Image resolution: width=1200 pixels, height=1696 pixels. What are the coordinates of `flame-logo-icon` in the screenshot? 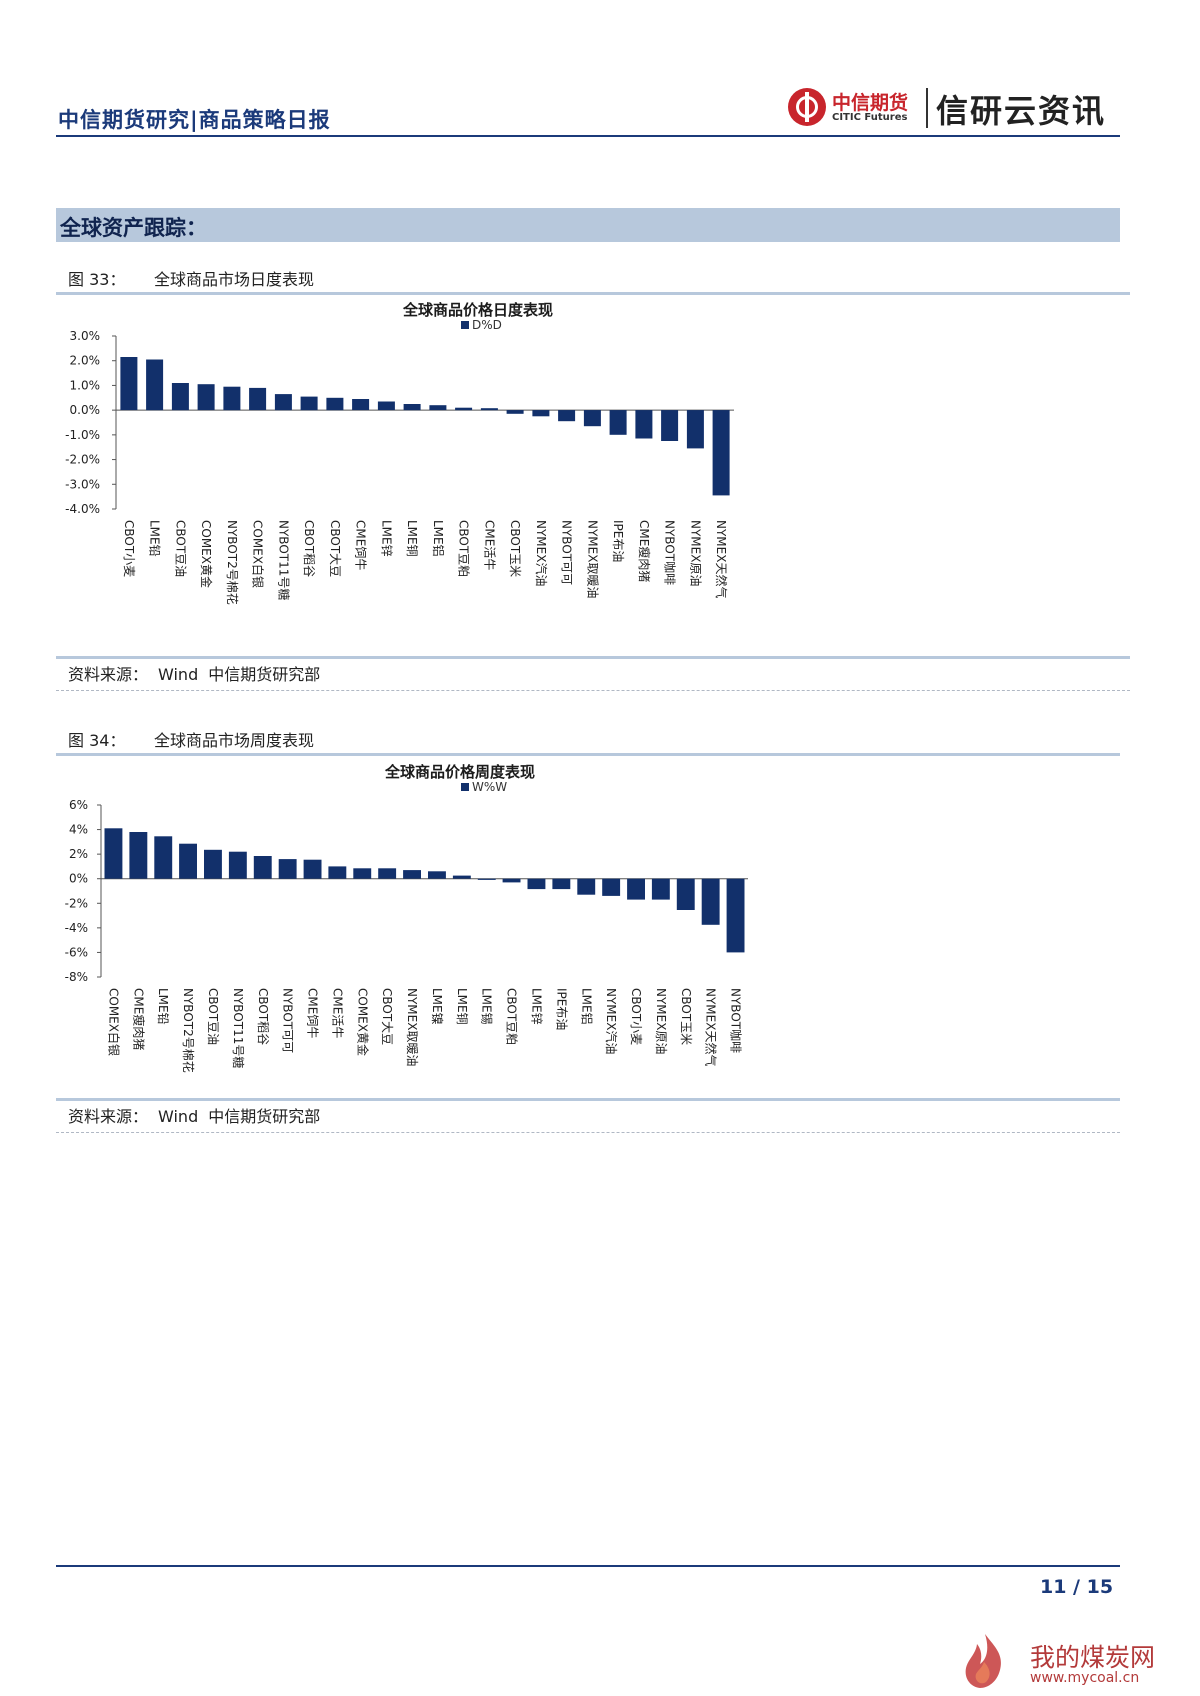 It's located at (983, 1661).